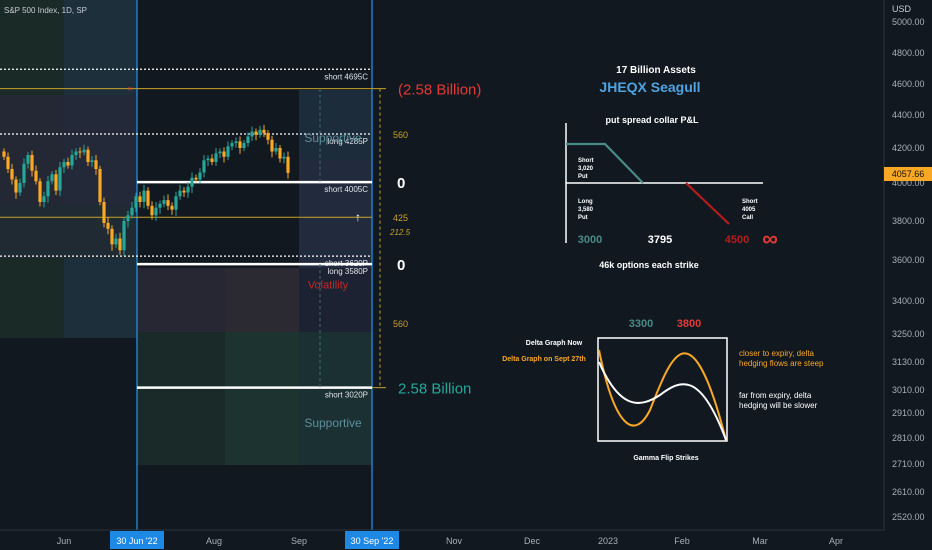  Describe the element at coordinates (130, 89) in the screenshot. I see `cross-marker: ×` at that location.